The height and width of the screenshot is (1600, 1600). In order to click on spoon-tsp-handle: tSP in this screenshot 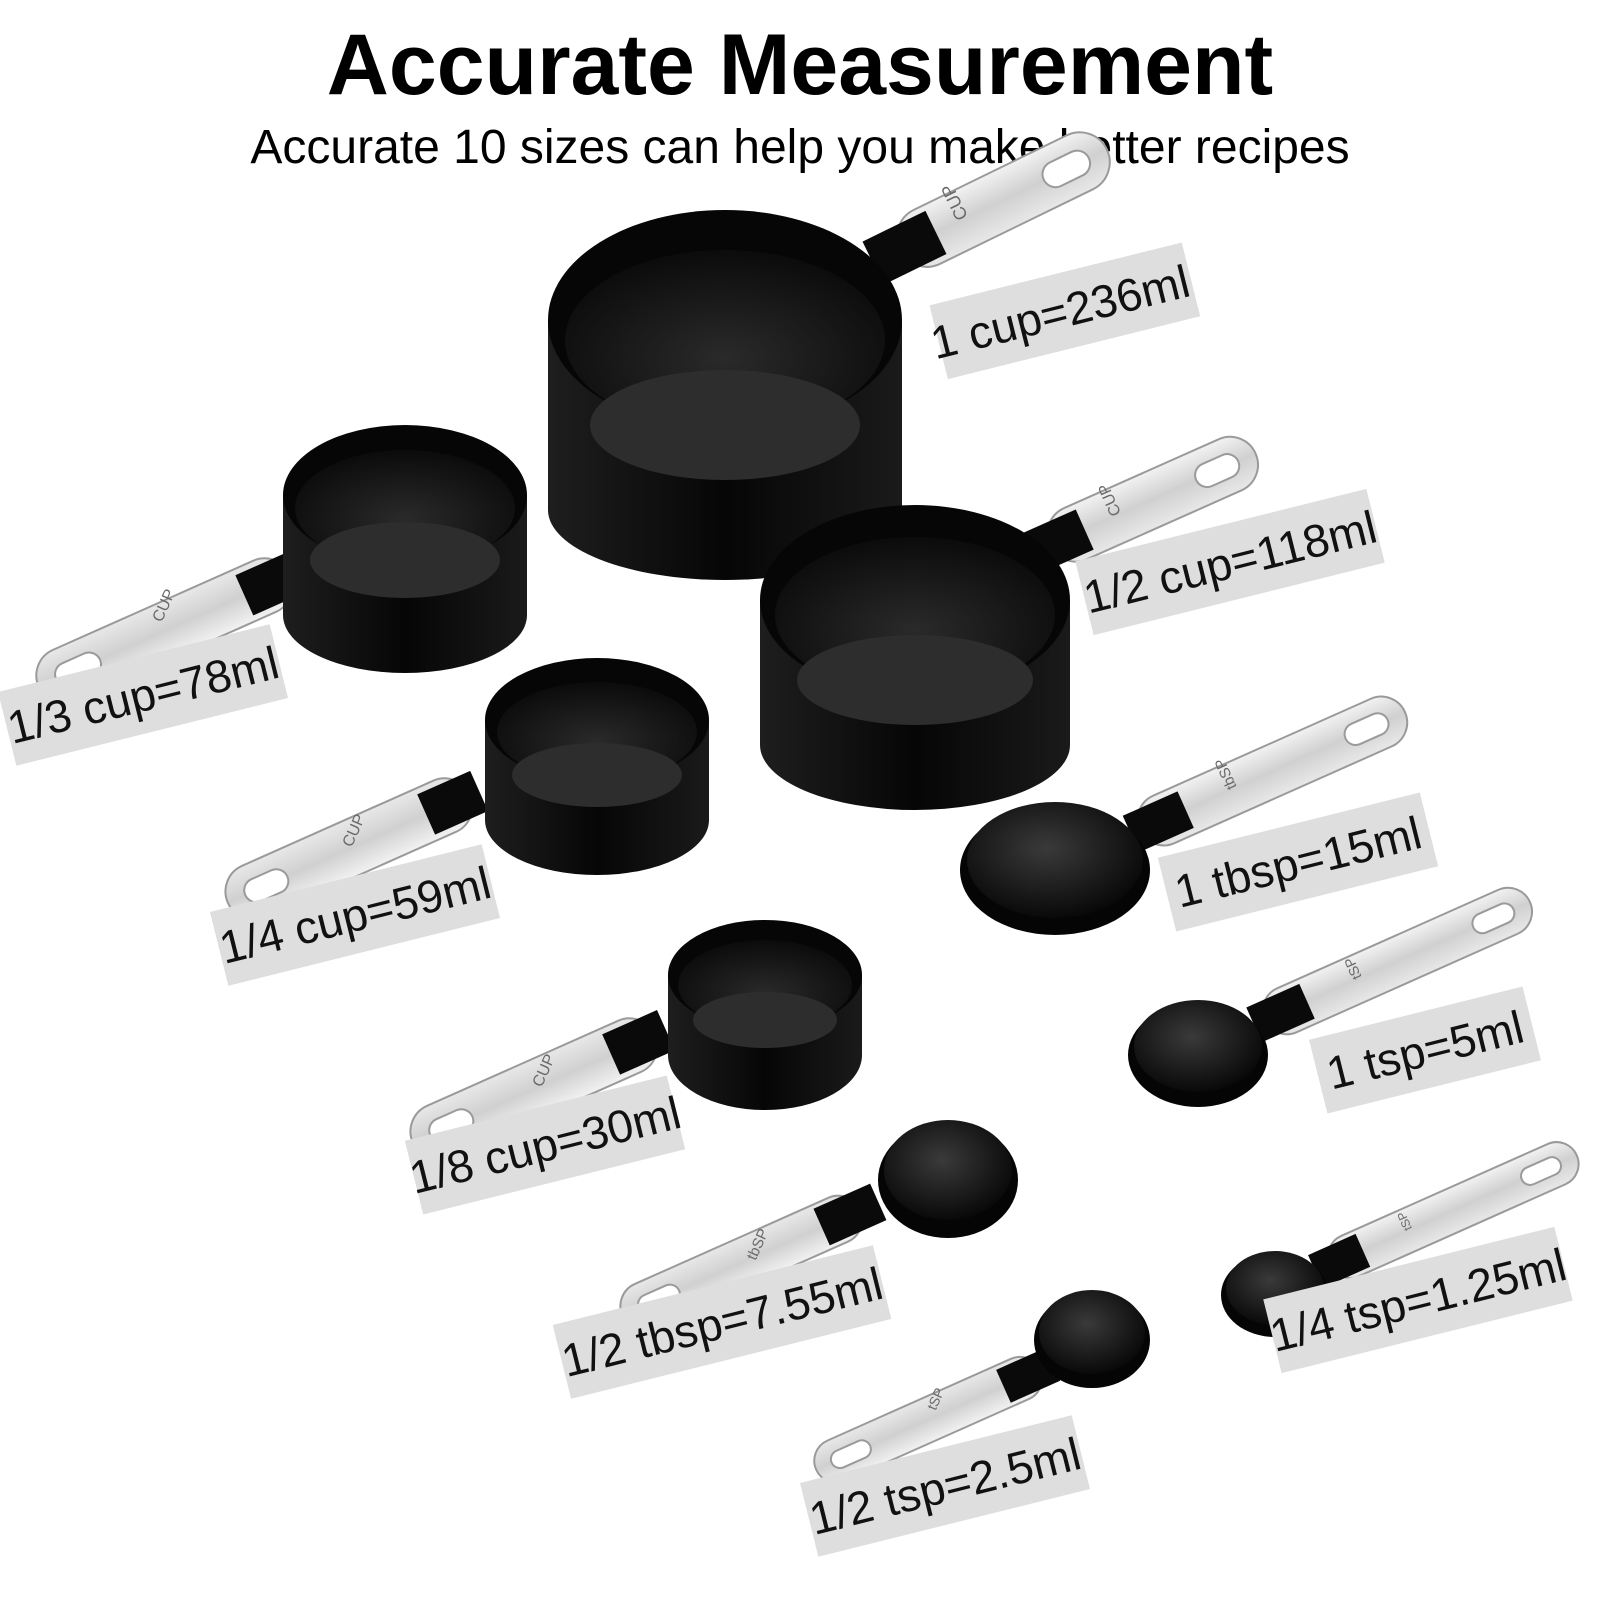, I will do `click(1390, 964)`.